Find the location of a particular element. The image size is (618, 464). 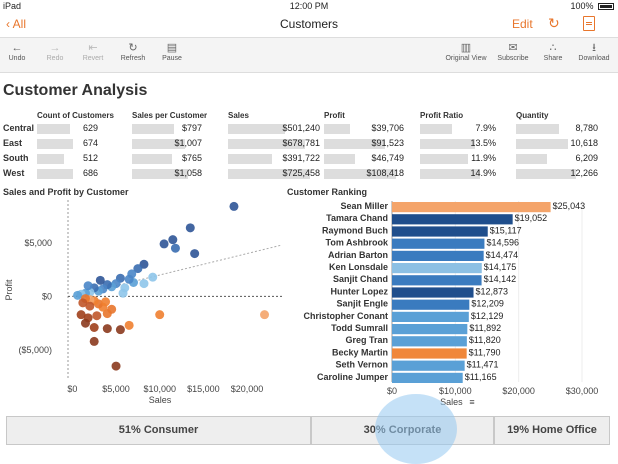

redo-button: → Redo is located at coordinates (55, 52).